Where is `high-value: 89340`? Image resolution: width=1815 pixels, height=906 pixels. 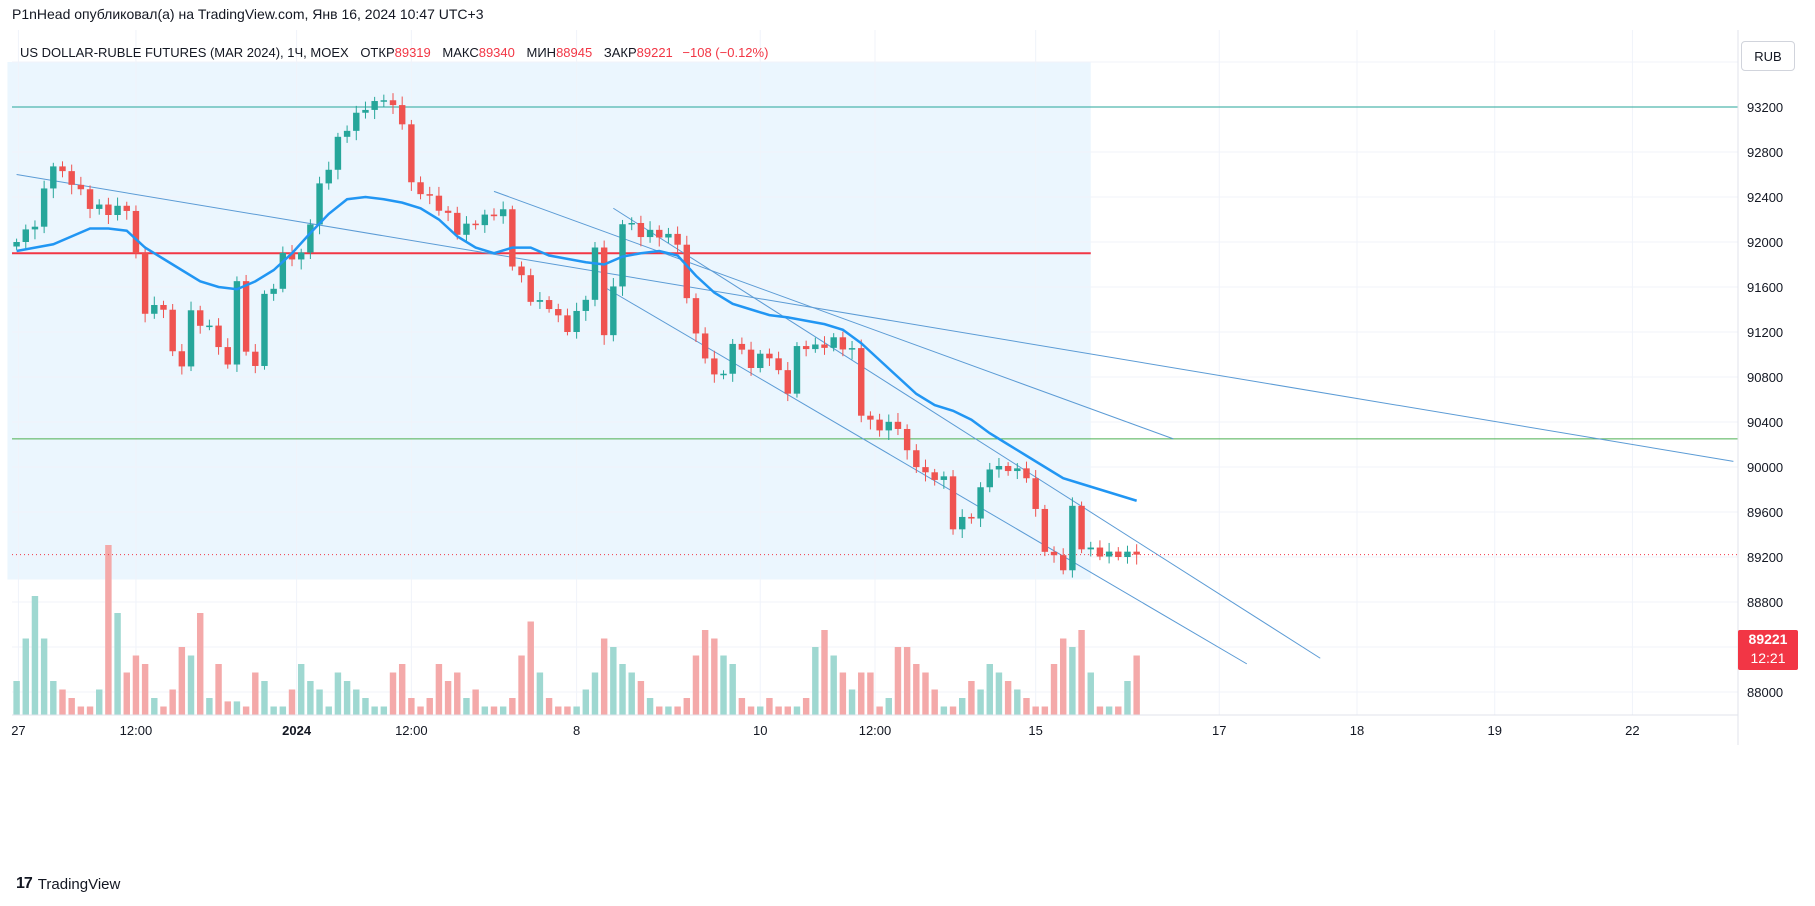
high-value: 89340 is located at coordinates (496, 52).